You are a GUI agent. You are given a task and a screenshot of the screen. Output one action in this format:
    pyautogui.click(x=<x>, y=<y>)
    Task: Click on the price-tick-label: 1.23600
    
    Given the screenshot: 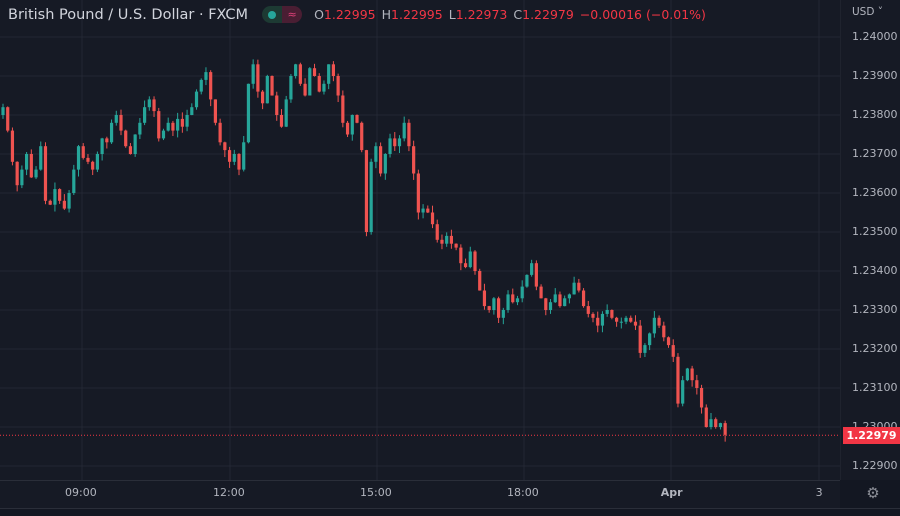 What is the action you would take?
    pyautogui.click(x=875, y=192)
    